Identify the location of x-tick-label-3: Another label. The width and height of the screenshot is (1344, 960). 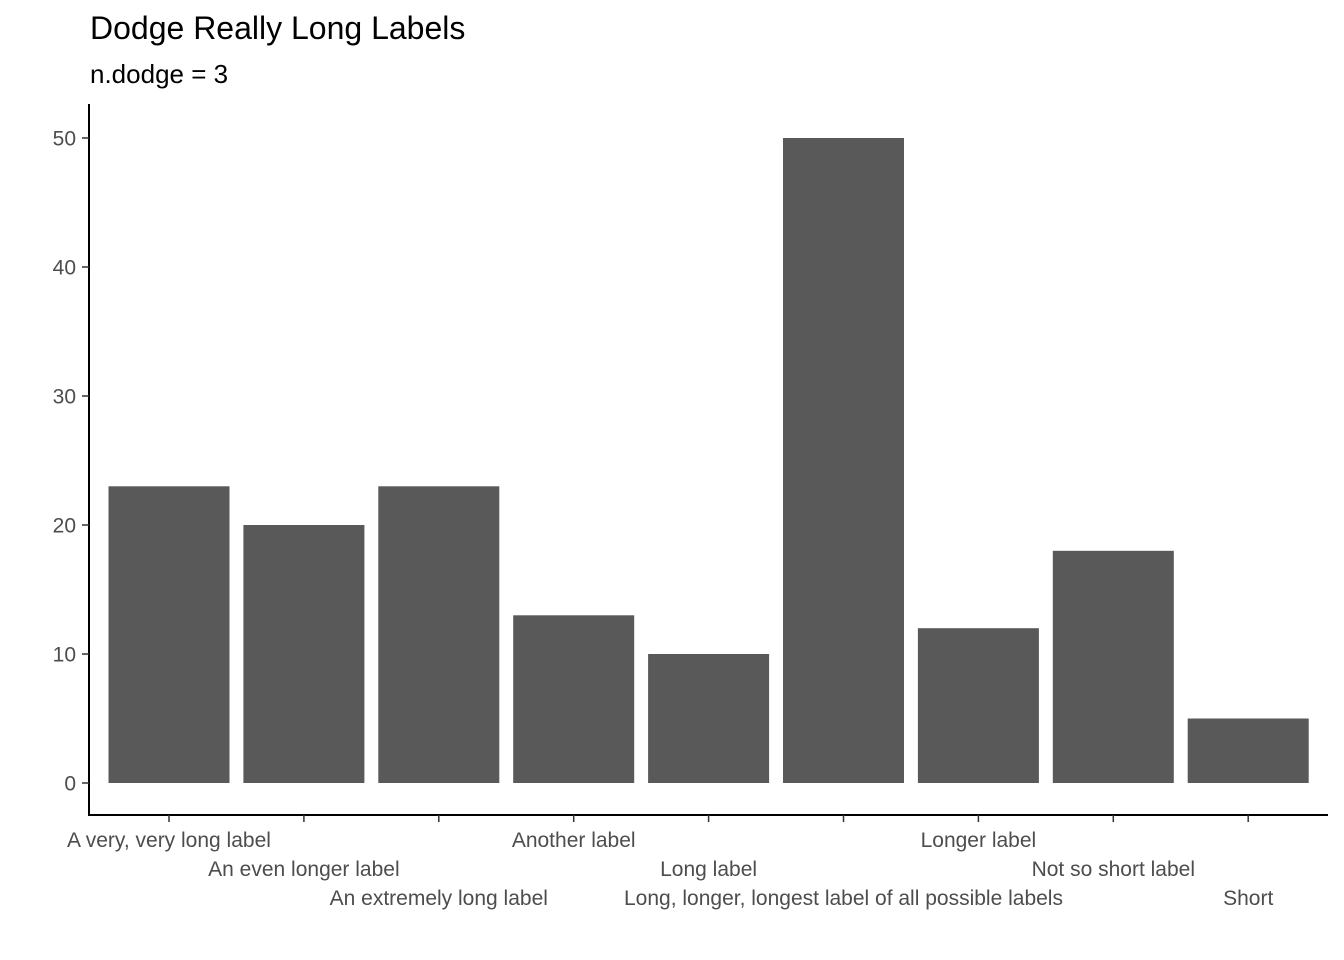
(574, 840).